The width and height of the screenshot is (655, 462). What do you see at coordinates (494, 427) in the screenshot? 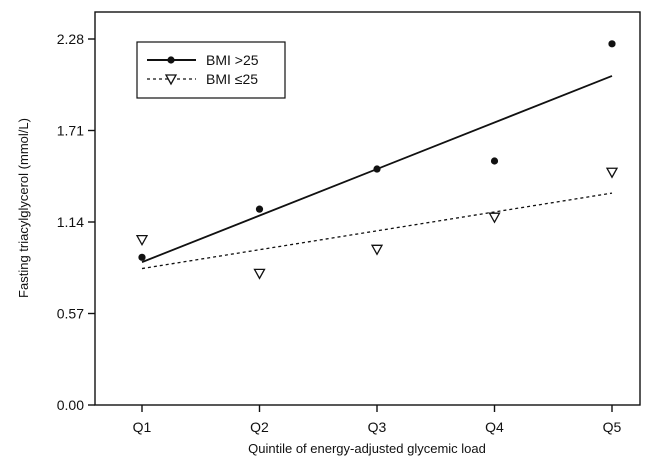
I see `x-tick-label: Q4` at bounding box center [494, 427].